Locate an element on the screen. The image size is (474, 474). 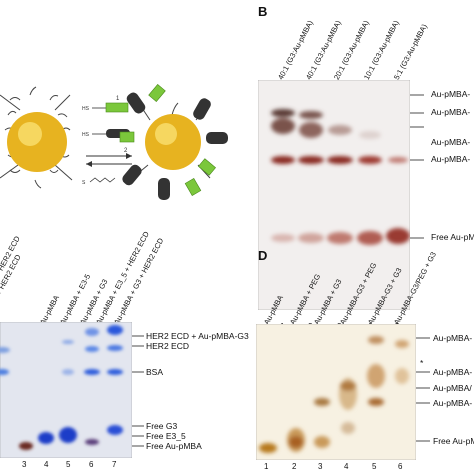
lane-number: 2 is located at coordinates (294, 466).